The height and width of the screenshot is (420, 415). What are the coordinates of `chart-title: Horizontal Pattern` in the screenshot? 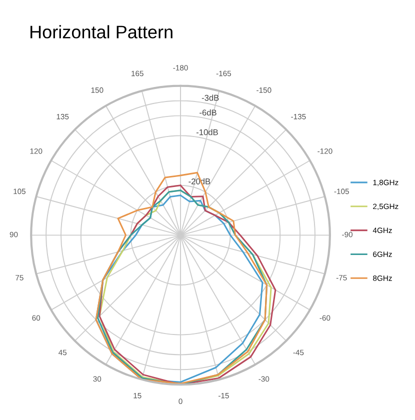 It's located at (101, 31).